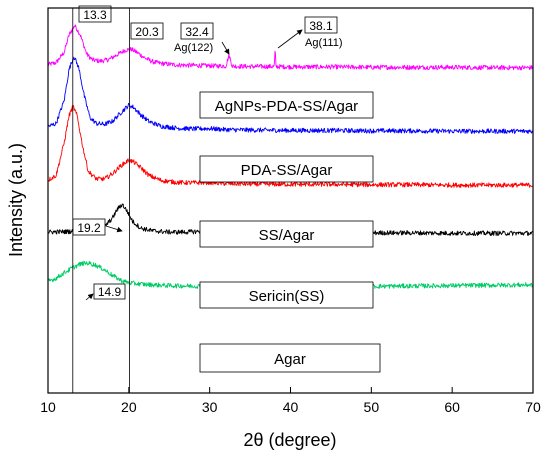  What do you see at coordinates (291, 407) in the screenshot?
I see `x-tick-label-40: 40` at bounding box center [291, 407].